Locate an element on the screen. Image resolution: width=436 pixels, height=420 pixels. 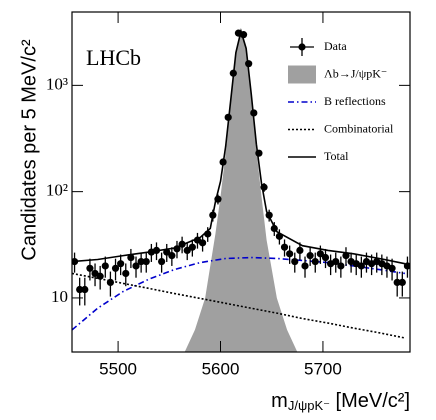
y-tick-label: 10³ is located at coordinates (57, 83).